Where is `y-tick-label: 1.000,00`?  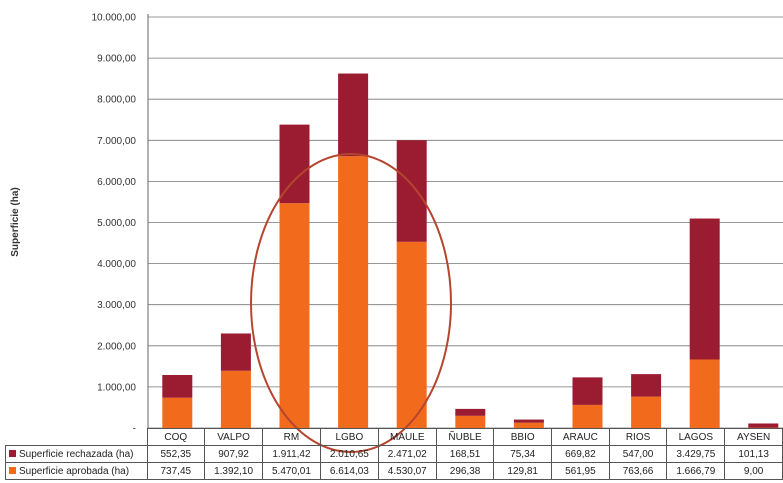
y-tick-label: 1.000,00 is located at coordinates (116, 387).